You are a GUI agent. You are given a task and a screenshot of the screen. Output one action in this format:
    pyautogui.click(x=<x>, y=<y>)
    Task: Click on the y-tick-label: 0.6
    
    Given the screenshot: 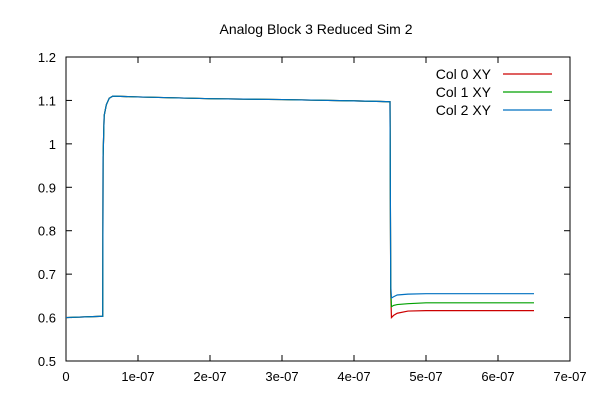 What is the action you would take?
    pyautogui.click(x=47, y=318)
    